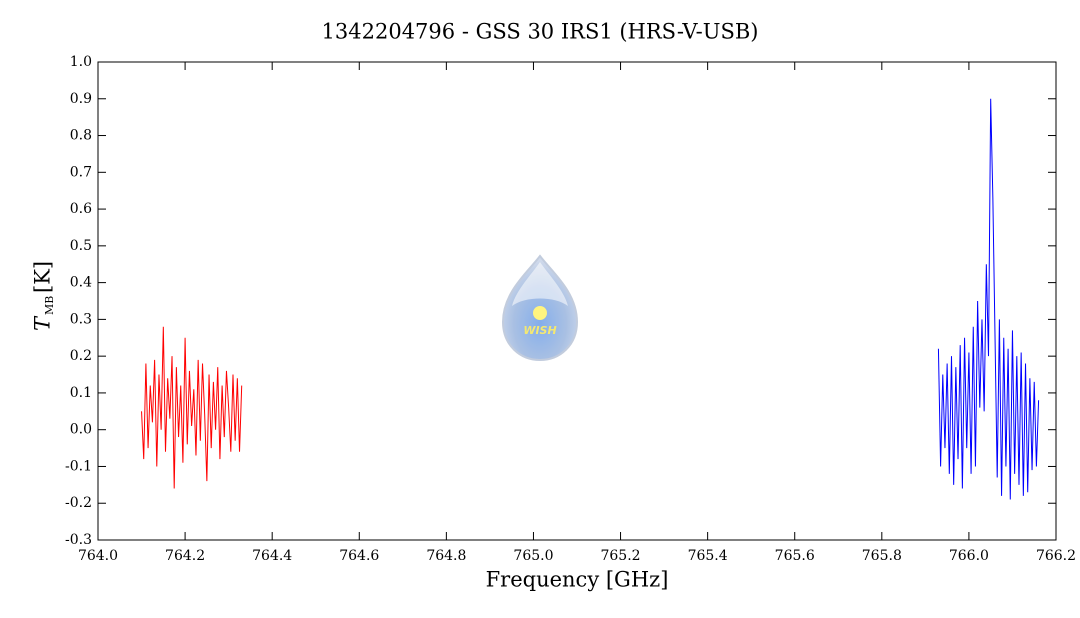  What do you see at coordinates (540, 313) in the screenshot?
I see `watermark-star` at bounding box center [540, 313].